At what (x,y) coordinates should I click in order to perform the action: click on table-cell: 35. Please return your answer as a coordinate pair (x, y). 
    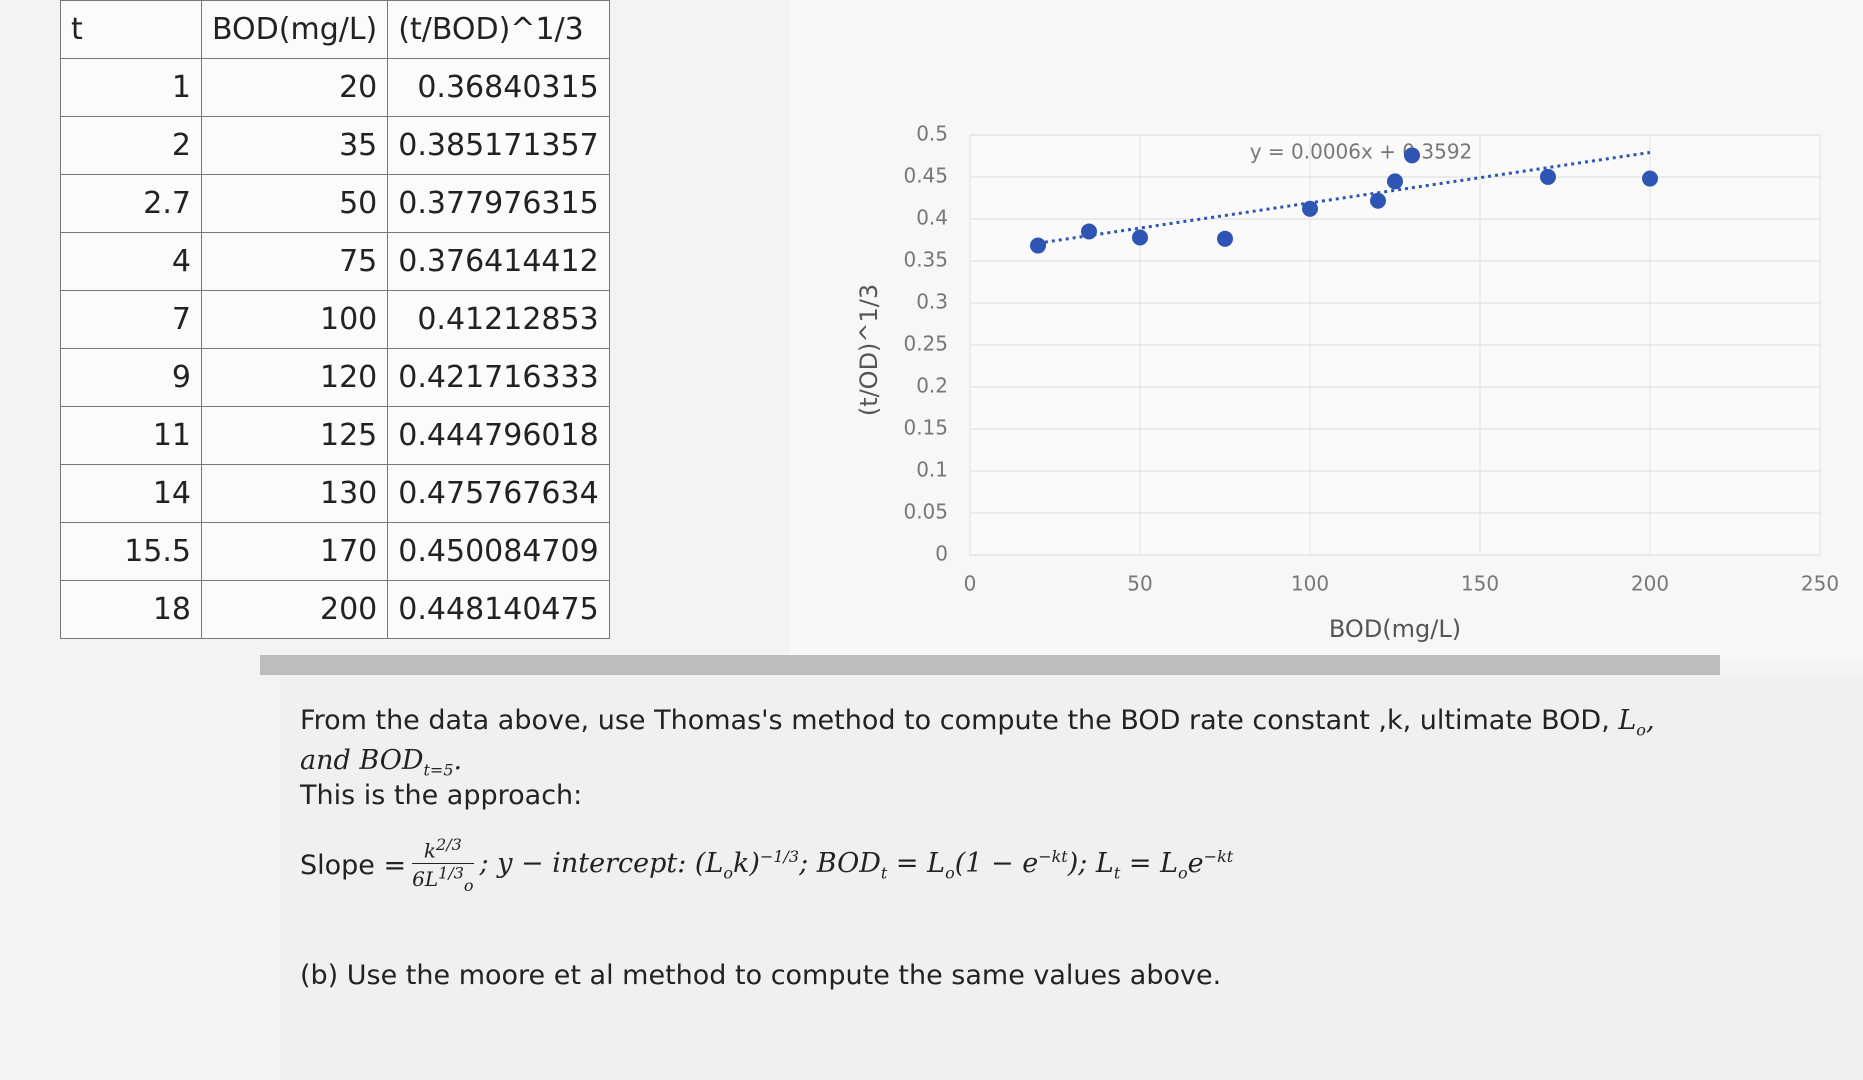
    Looking at the image, I should click on (294, 145).